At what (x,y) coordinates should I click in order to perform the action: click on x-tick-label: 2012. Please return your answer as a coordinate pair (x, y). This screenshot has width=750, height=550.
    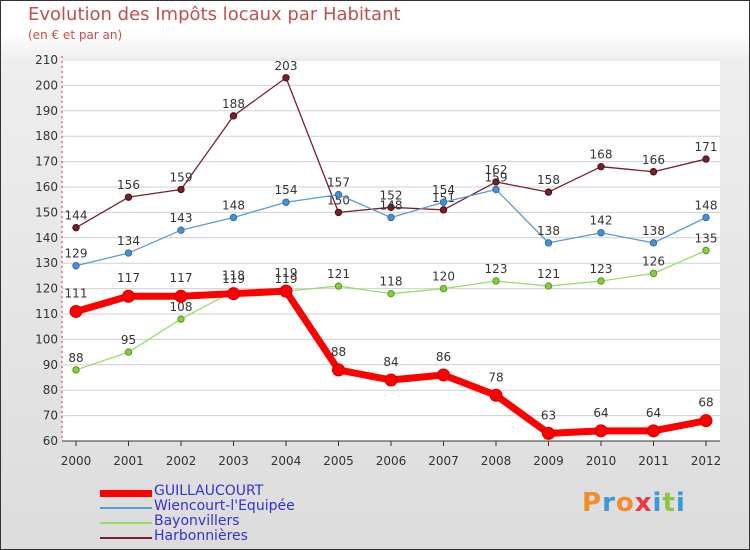
    Looking at the image, I should click on (706, 461).